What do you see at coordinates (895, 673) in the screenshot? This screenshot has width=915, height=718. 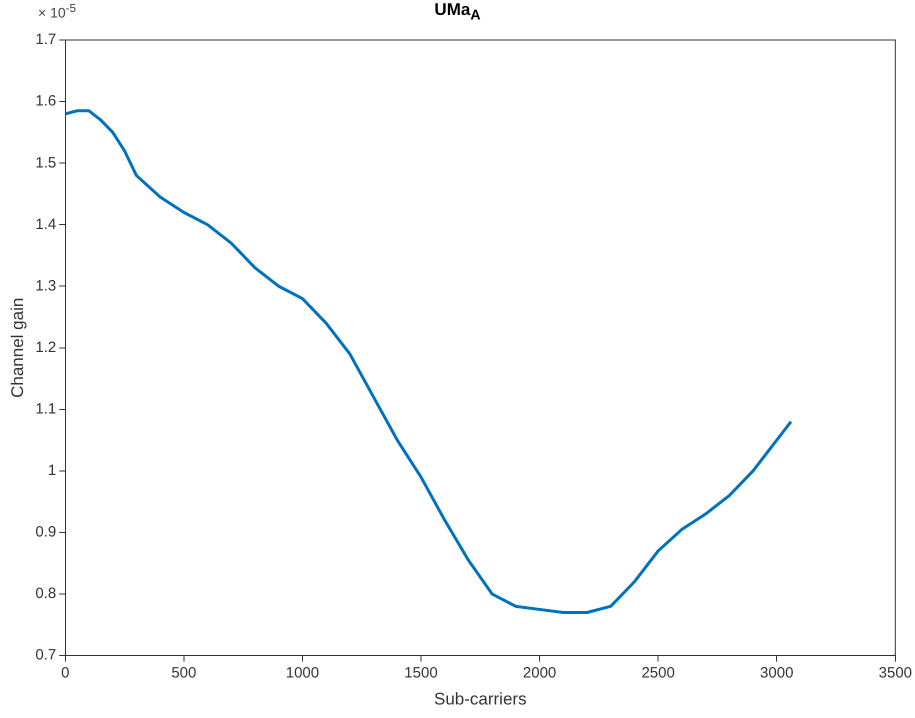 I see `x-tick-label: 3500` at bounding box center [895, 673].